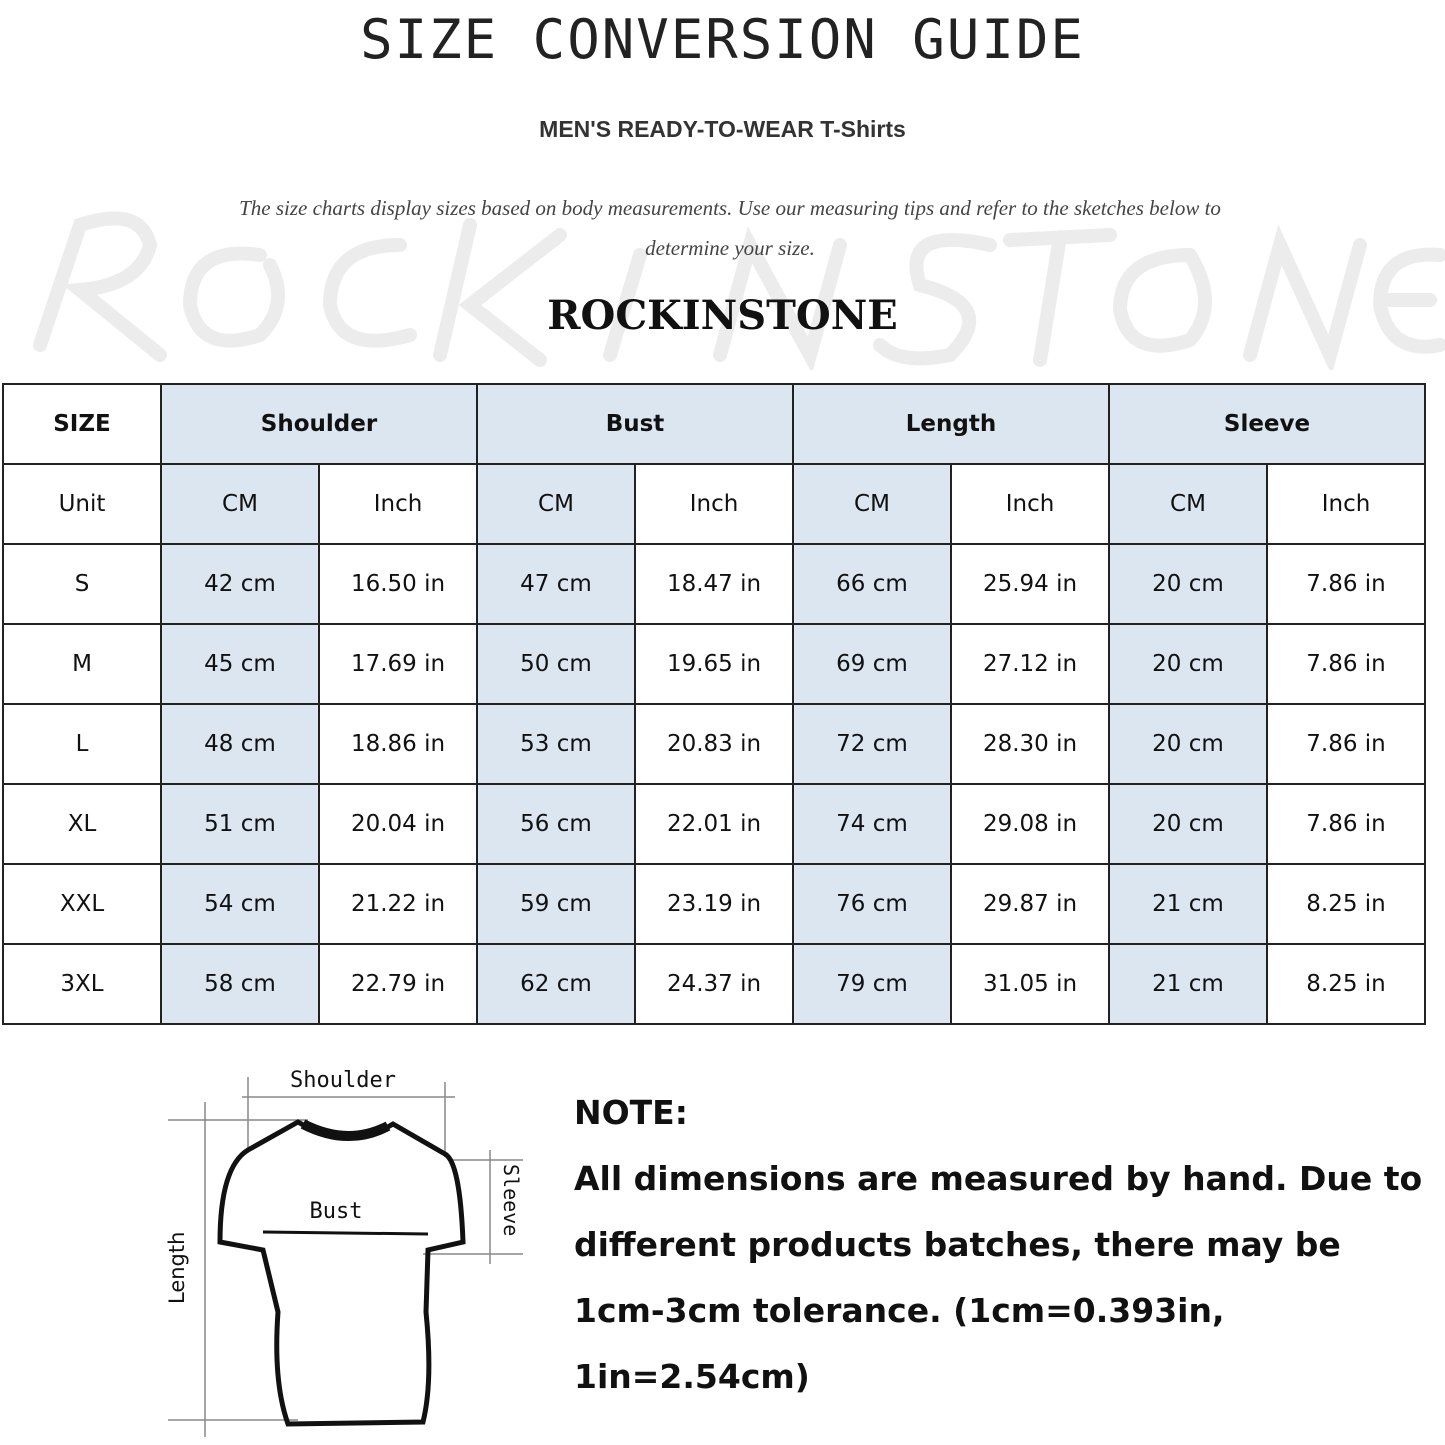 The width and height of the screenshot is (1445, 1445). I want to click on tshirt-measurement-diagram: Shoulder Bust Sleeve Length, so click(344, 1252).